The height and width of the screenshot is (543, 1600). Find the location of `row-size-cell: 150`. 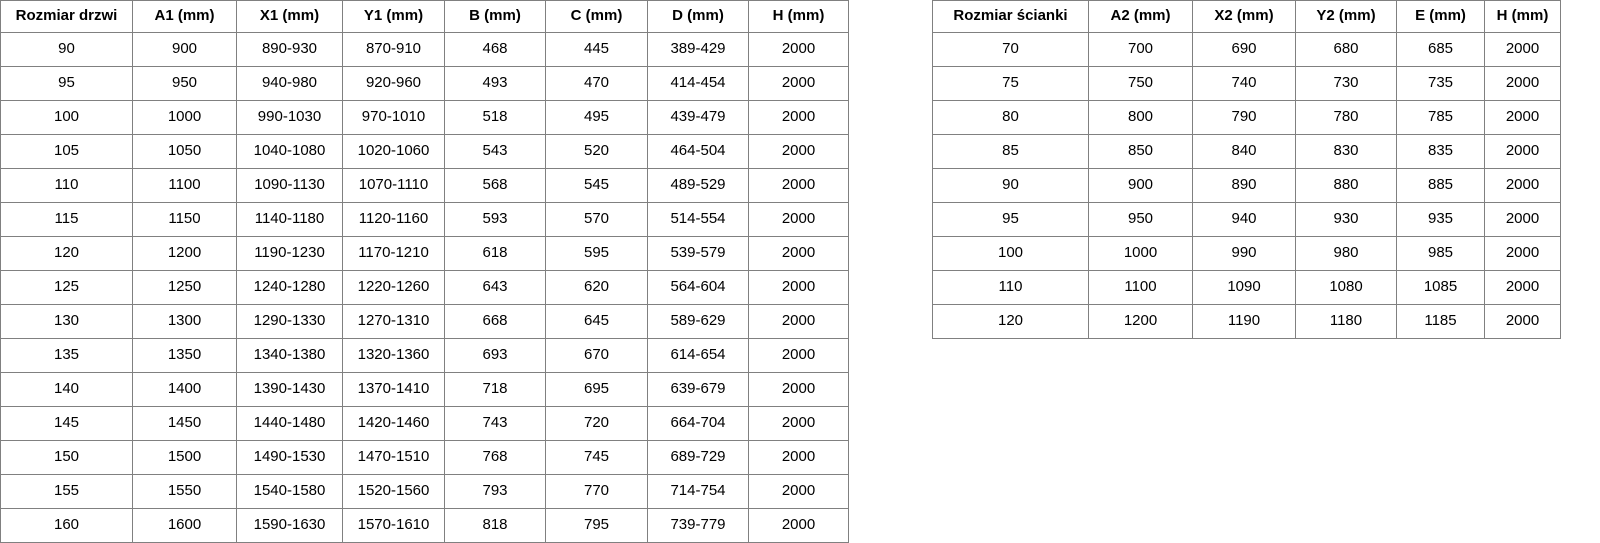

row-size-cell: 150 is located at coordinates (66, 457).